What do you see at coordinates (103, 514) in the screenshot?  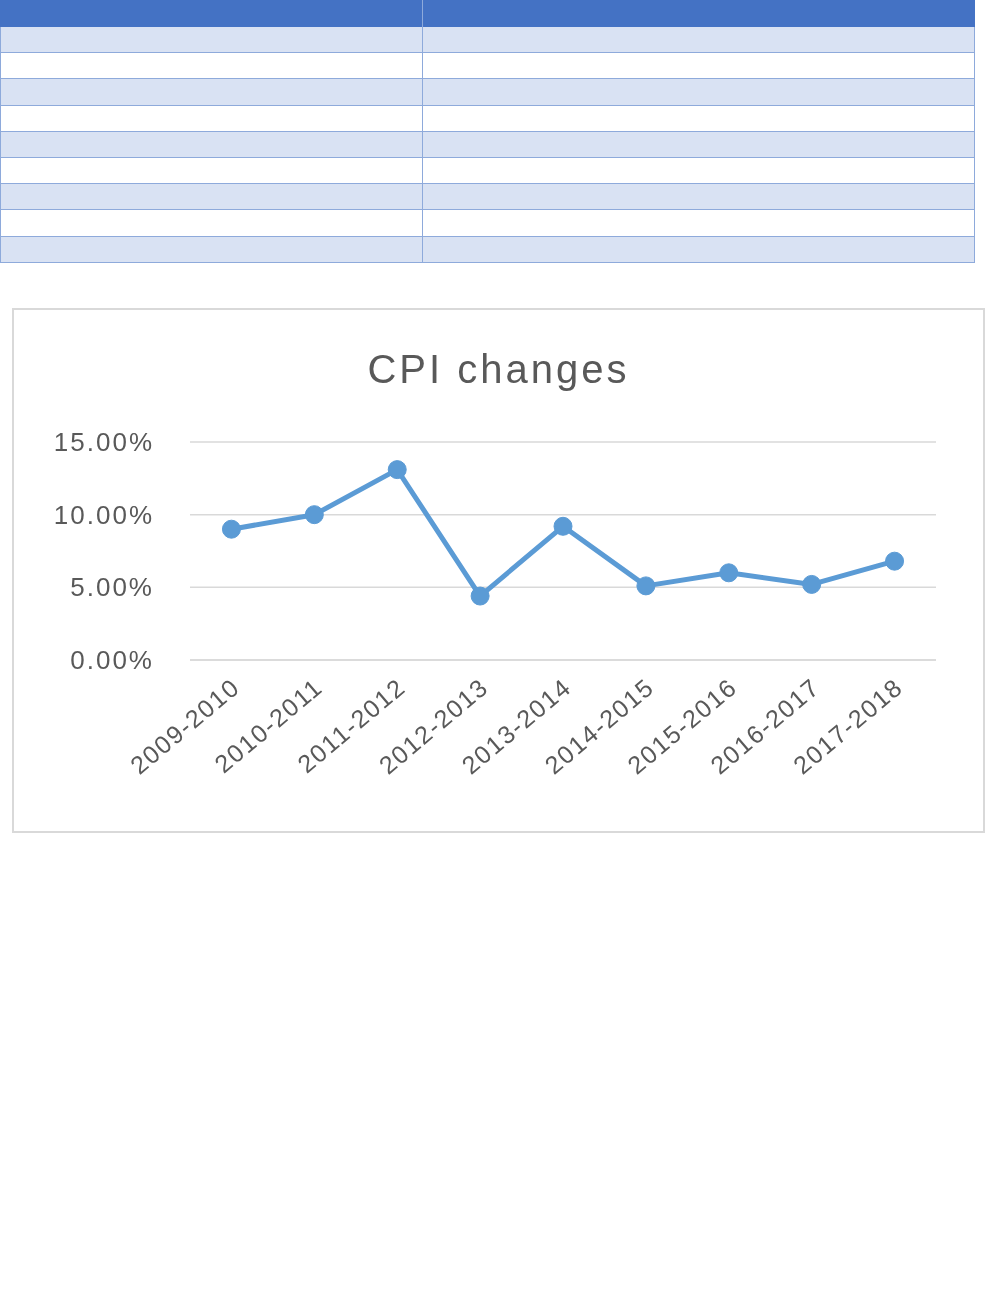 I see `y-tick-label: 10.00%` at bounding box center [103, 514].